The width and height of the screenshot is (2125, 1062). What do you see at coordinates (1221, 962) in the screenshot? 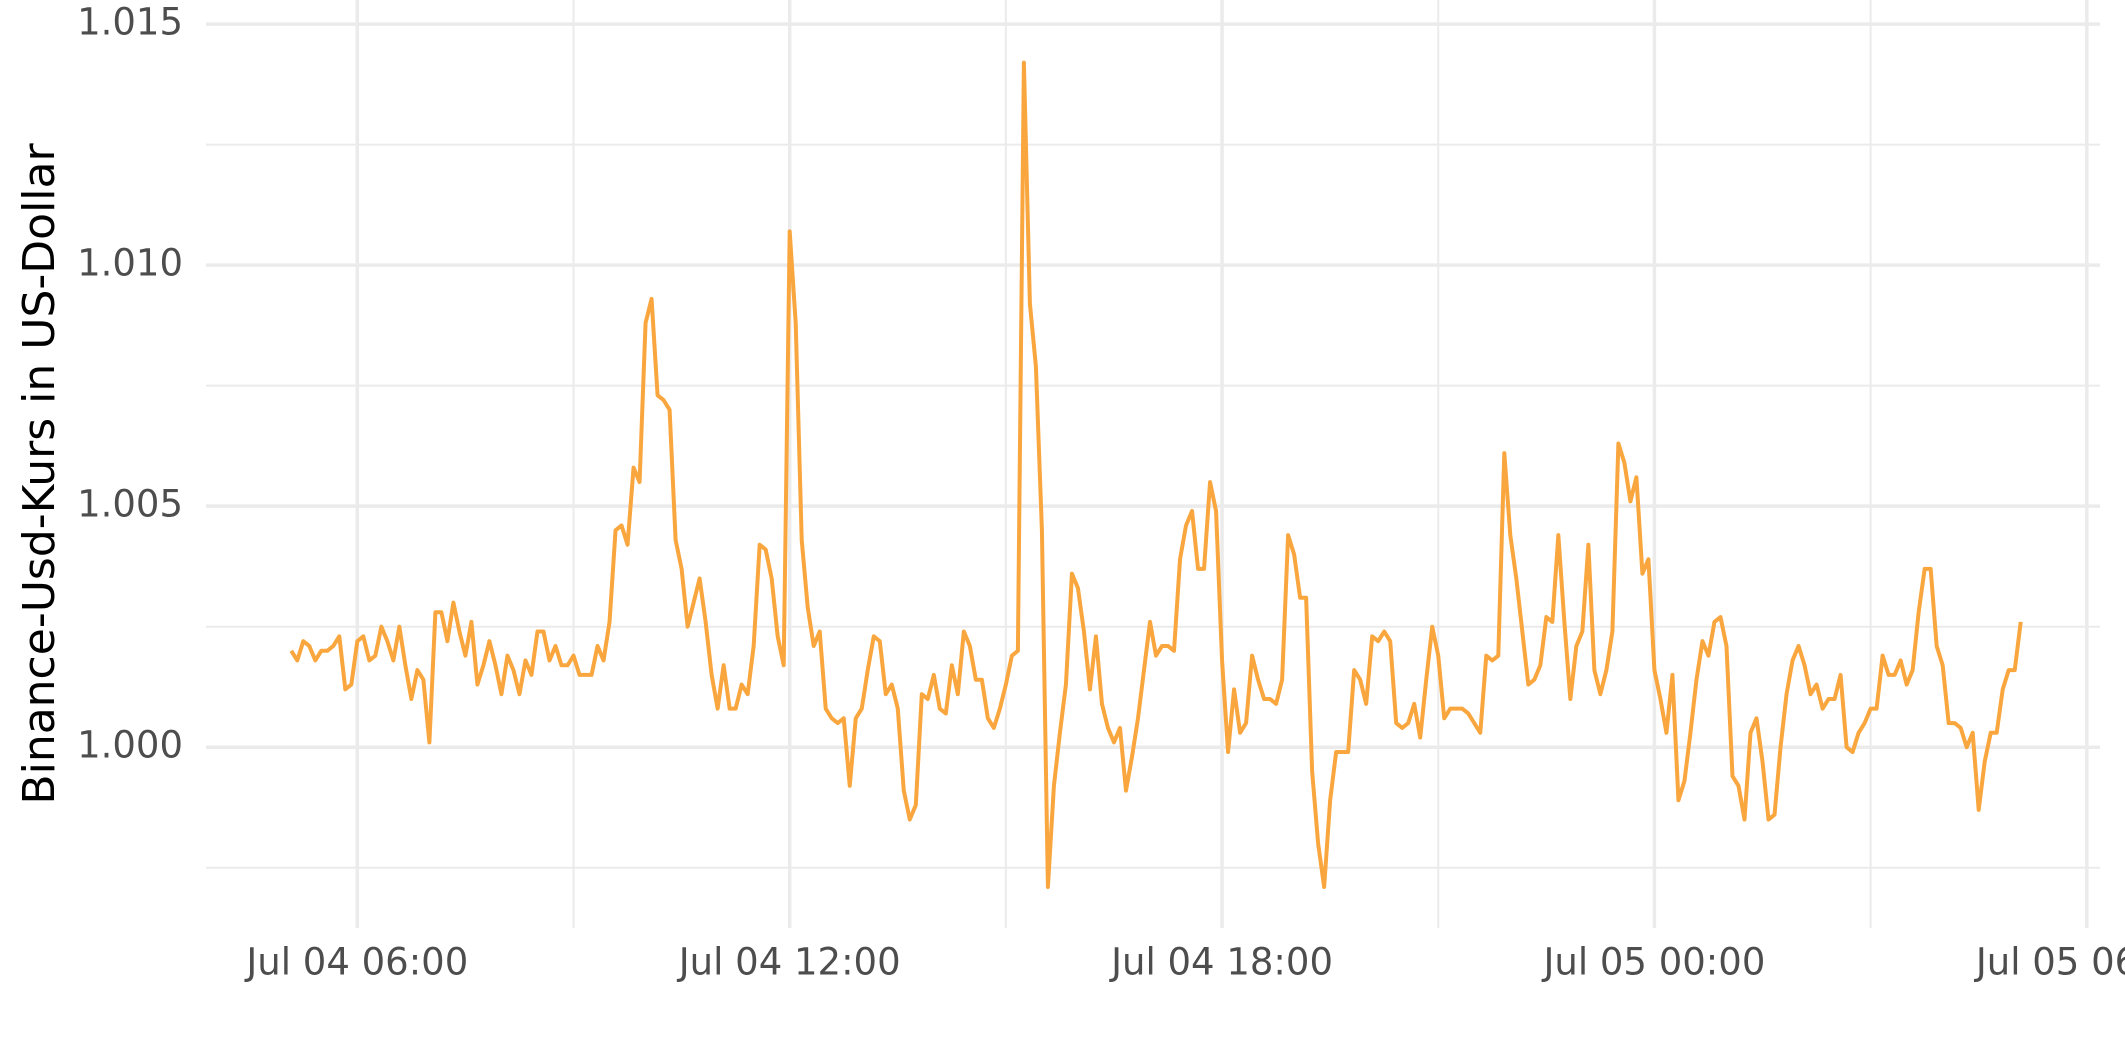
I see `x-tick-label: Jul 04 18:00` at bounding box center [1221, 962].